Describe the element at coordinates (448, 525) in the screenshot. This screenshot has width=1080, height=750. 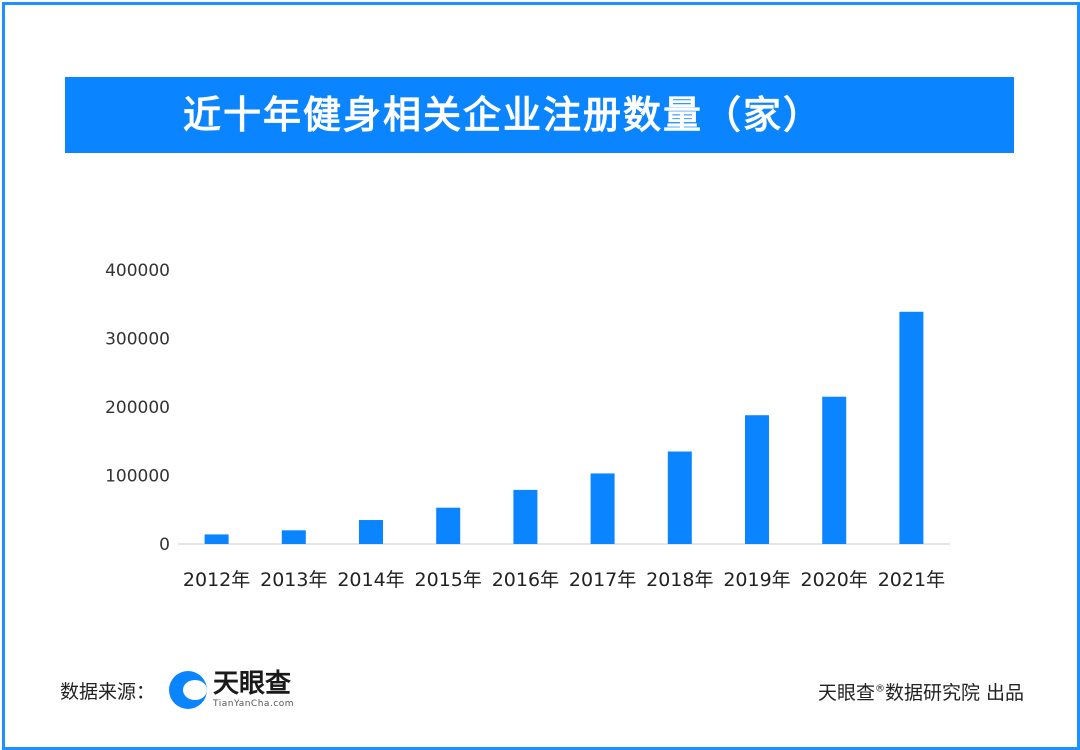
I see `bar-2015年` at that location.